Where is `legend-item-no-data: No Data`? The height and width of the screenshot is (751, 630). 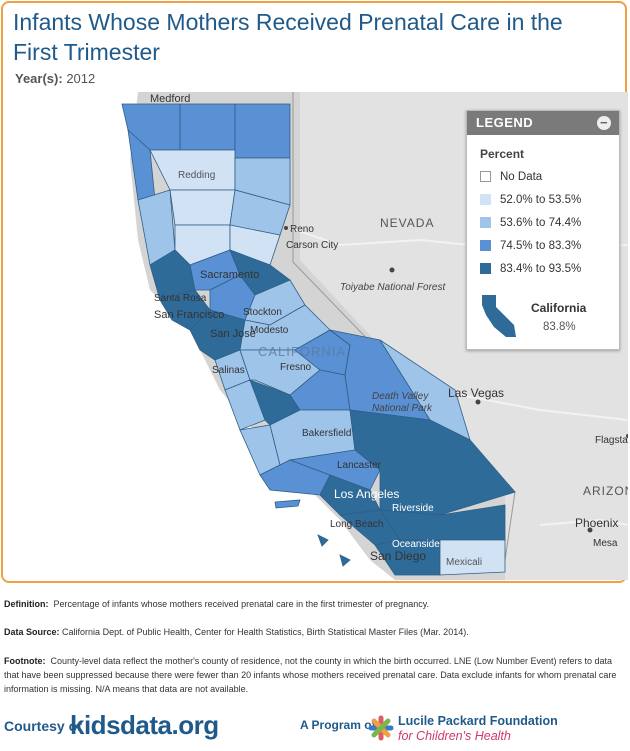
legend-item-no-data: No Data is located at coordinates (511, 178).